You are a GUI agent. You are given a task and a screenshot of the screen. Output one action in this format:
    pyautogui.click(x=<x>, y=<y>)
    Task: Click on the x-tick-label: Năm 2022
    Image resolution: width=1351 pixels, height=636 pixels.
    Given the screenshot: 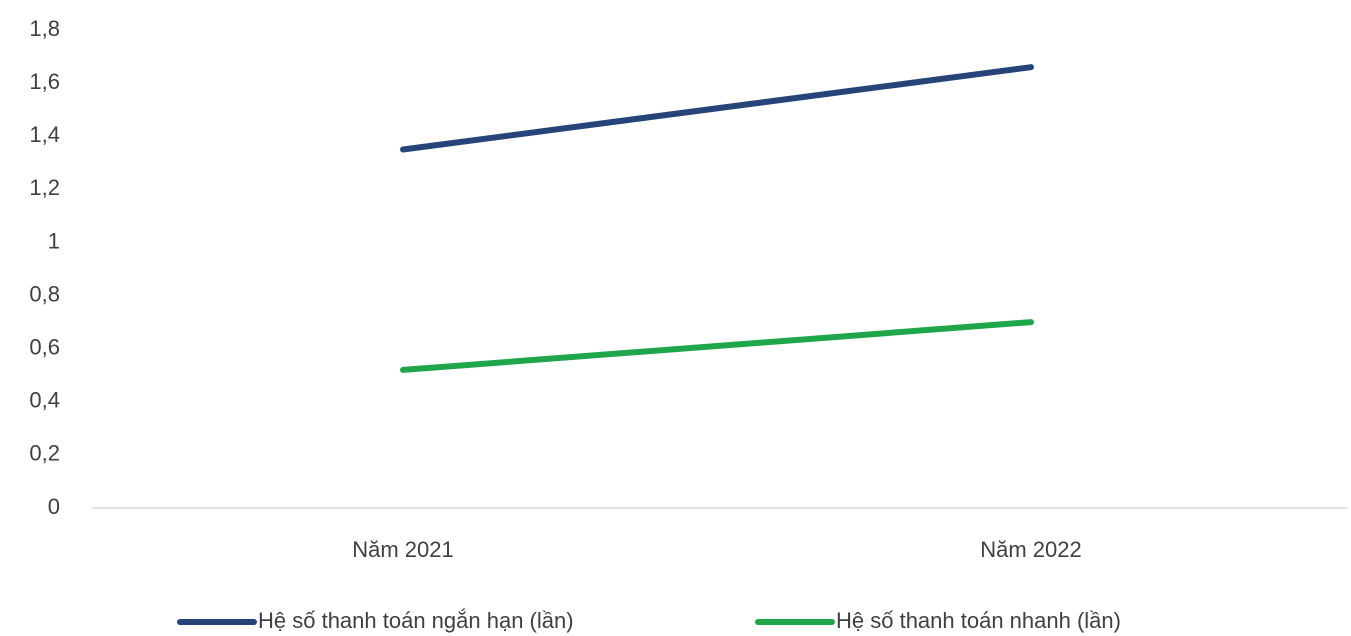 What is the action you would take?
    pyautogui.click(x=1031, y=549)
    